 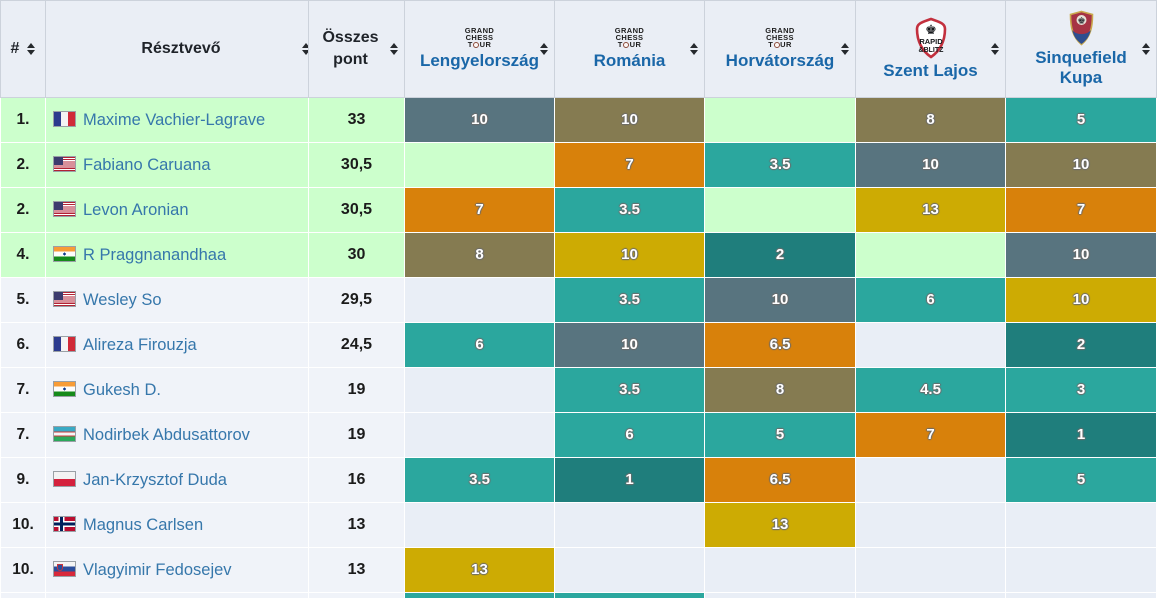 I want to click on player-header-label: Résztvevő, so click(x=181, y=48).